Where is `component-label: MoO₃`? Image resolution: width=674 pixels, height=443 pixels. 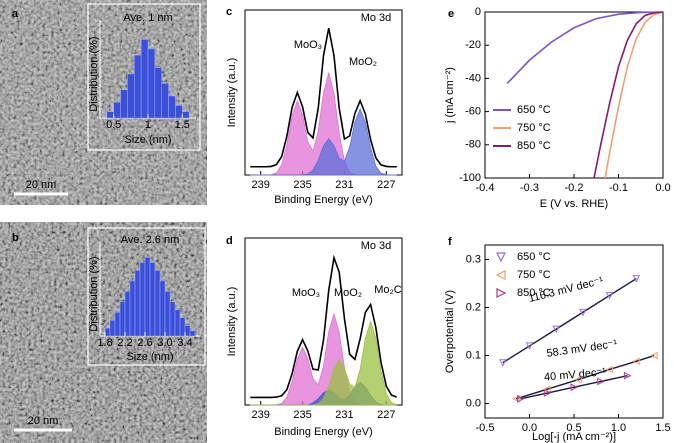 component-label: MoO₃ is located at coordinates (306, 293).